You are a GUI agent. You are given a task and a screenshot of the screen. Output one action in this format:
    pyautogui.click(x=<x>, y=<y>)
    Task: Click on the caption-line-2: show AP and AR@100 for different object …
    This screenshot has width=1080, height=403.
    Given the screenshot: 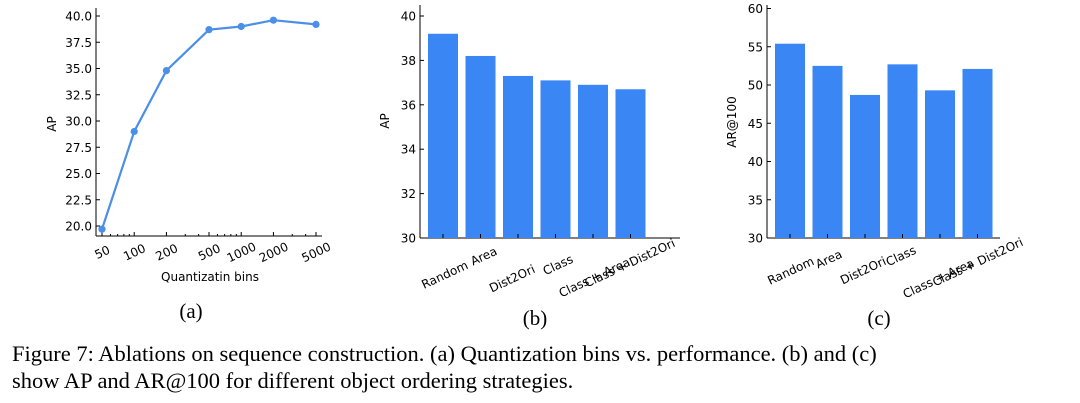 What is the action you would take?
    pyautogui.click(x=293, y=380)
    